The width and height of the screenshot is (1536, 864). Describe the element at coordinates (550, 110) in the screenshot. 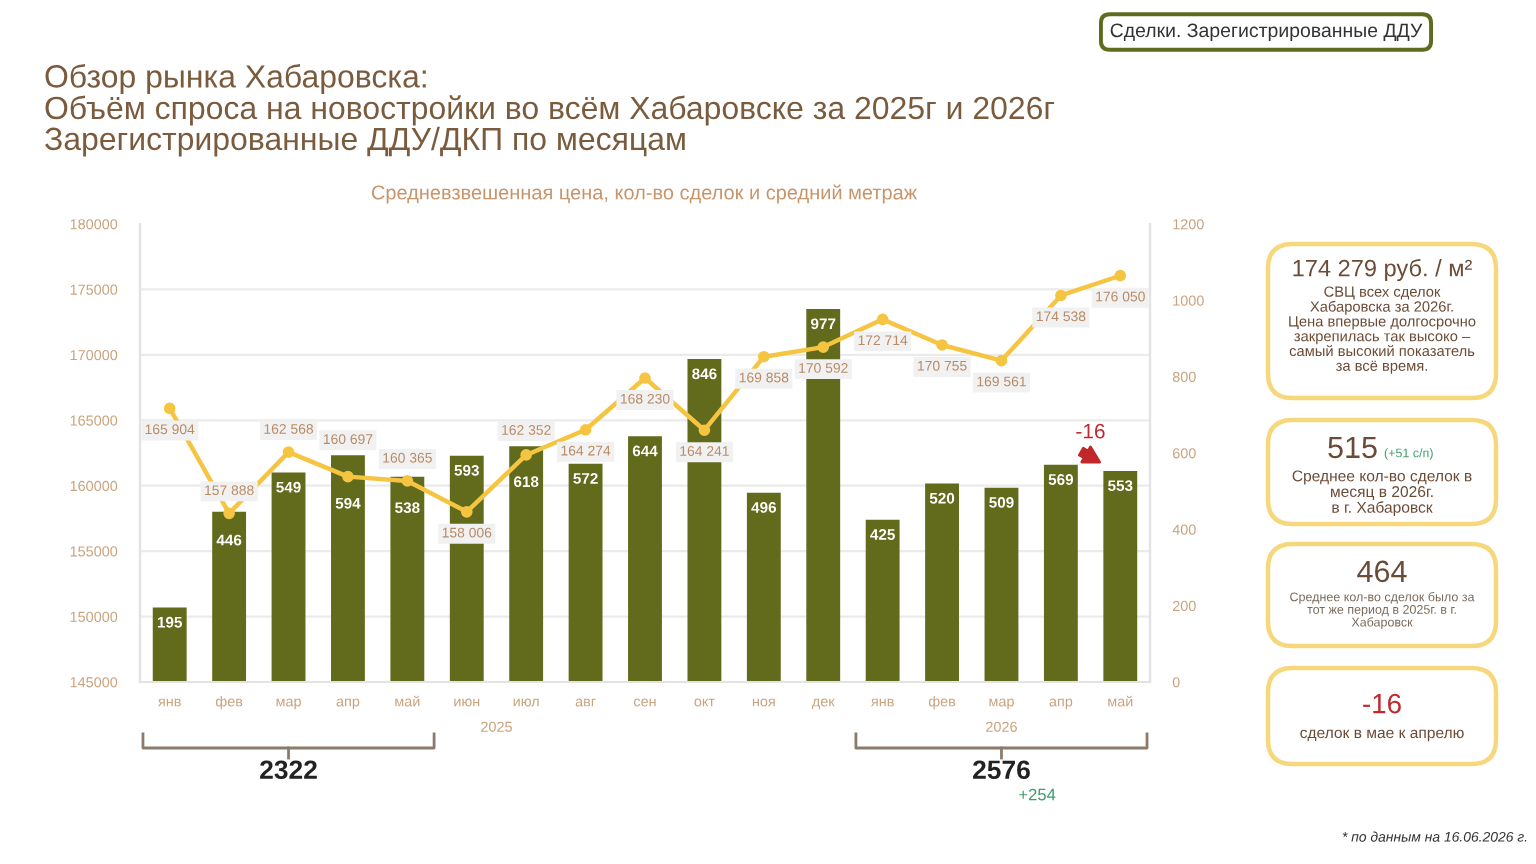

I see `chart-title: Обзор рынка Хабаровска: Объём спроса на новостройки во всём Хабаровске за 2025г и 2026г Зарегистрированные ДДУ/ДКП по месяцам` at that location.